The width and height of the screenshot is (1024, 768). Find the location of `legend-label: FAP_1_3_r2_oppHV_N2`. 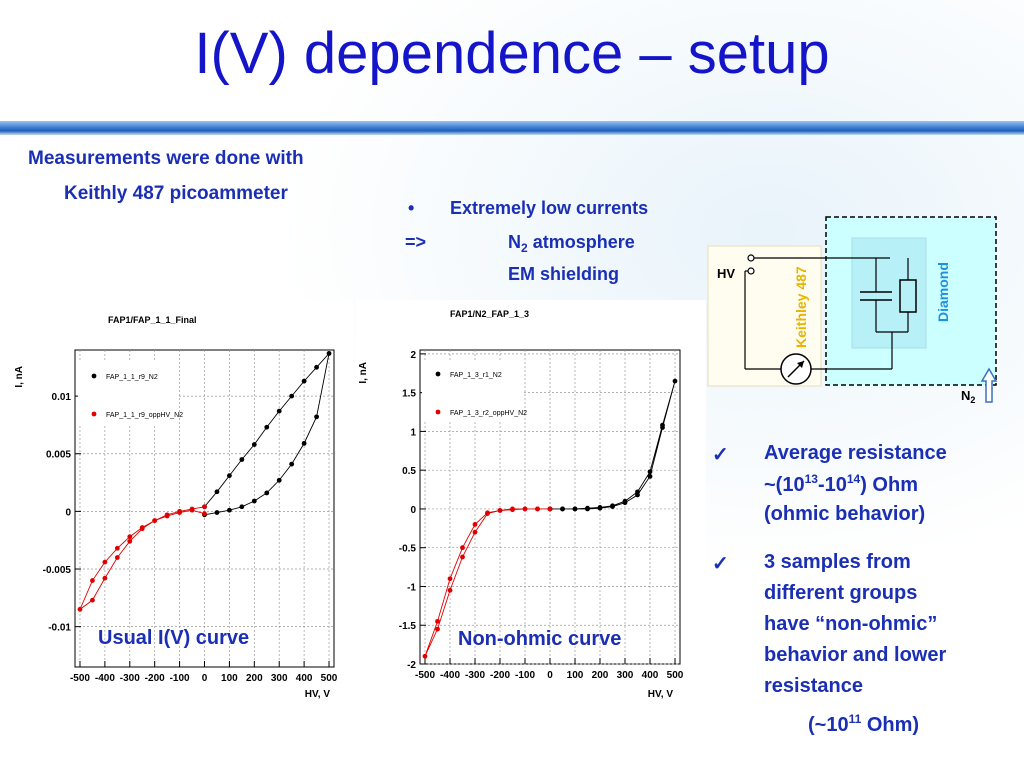

legend-label: FAP_1_3_r2_oppHV_N2 is located at coordinates (488, 413).